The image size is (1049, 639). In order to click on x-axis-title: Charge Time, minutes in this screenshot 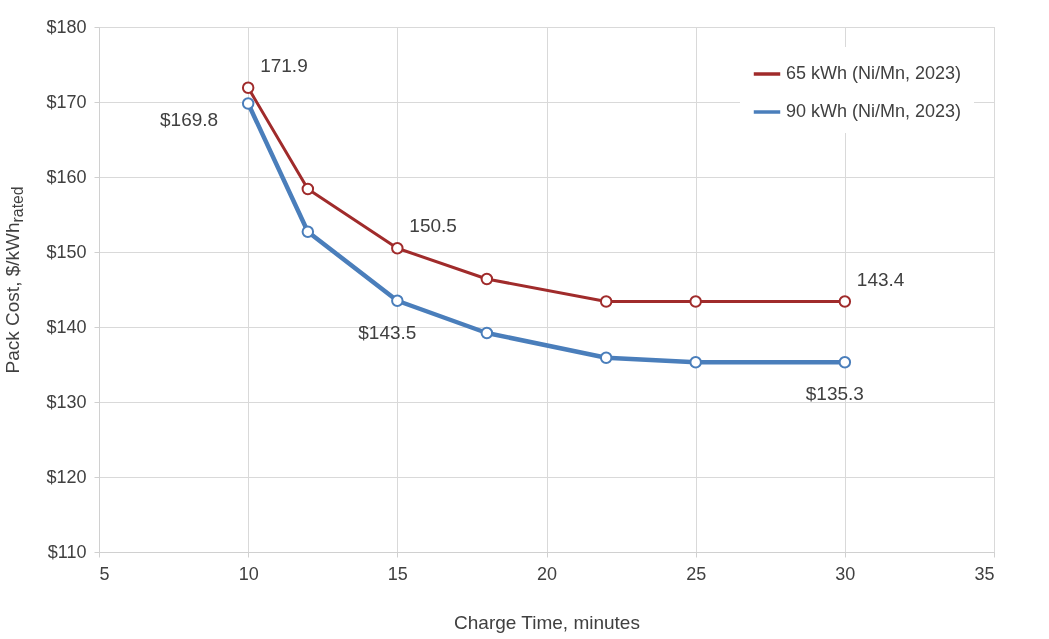, I will do `click(547, 622)`.